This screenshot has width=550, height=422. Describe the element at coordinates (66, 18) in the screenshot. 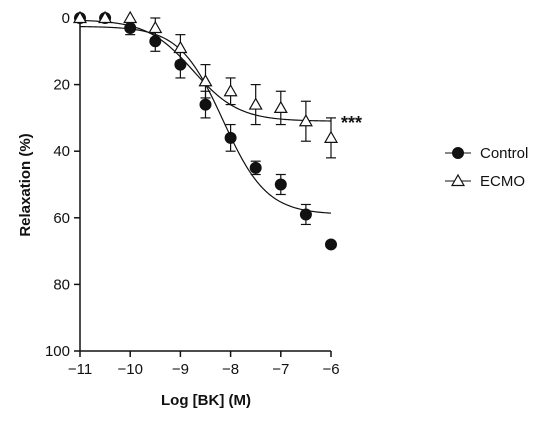

I see `y-tick-label: 0` at that location.